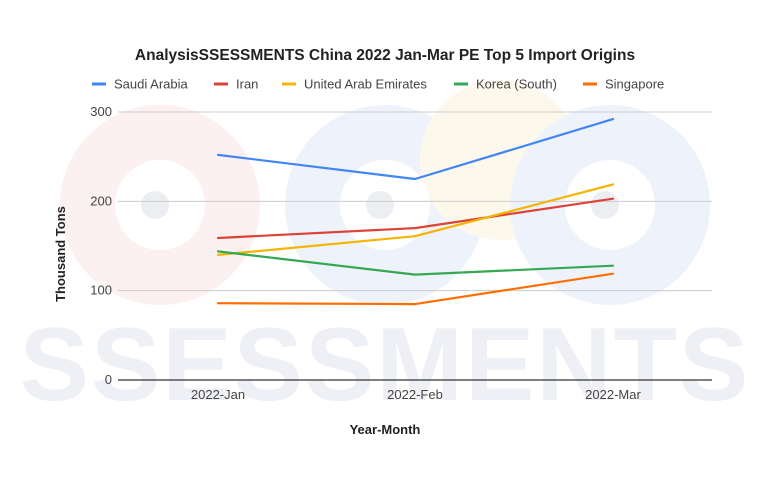 This screenshot has height=481, width=775. I want to click on y-axis-ticks: 0 100 200 300, so click(101, 245).